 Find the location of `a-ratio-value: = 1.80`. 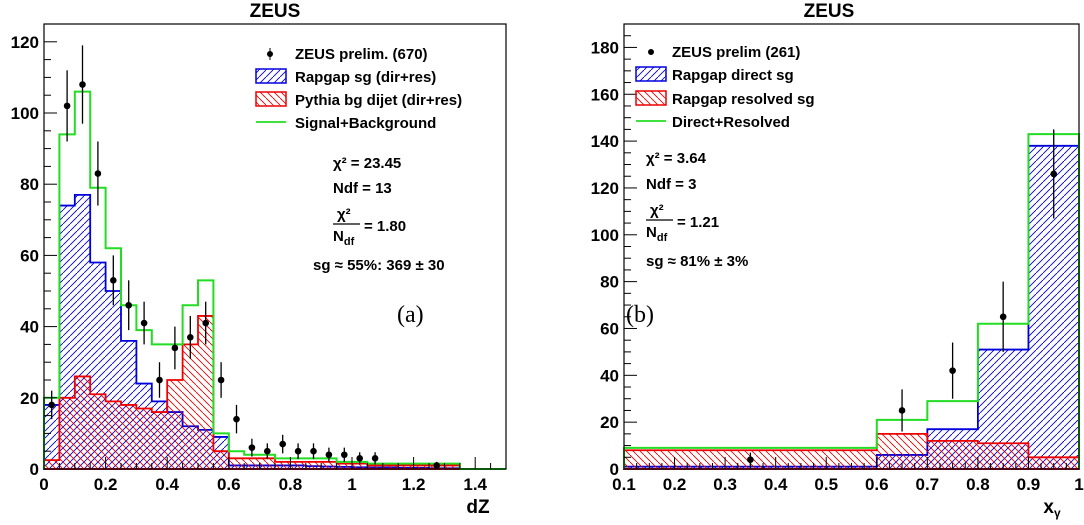

a-ratio-value: = 1.80 is located at coordinates (385, 226).